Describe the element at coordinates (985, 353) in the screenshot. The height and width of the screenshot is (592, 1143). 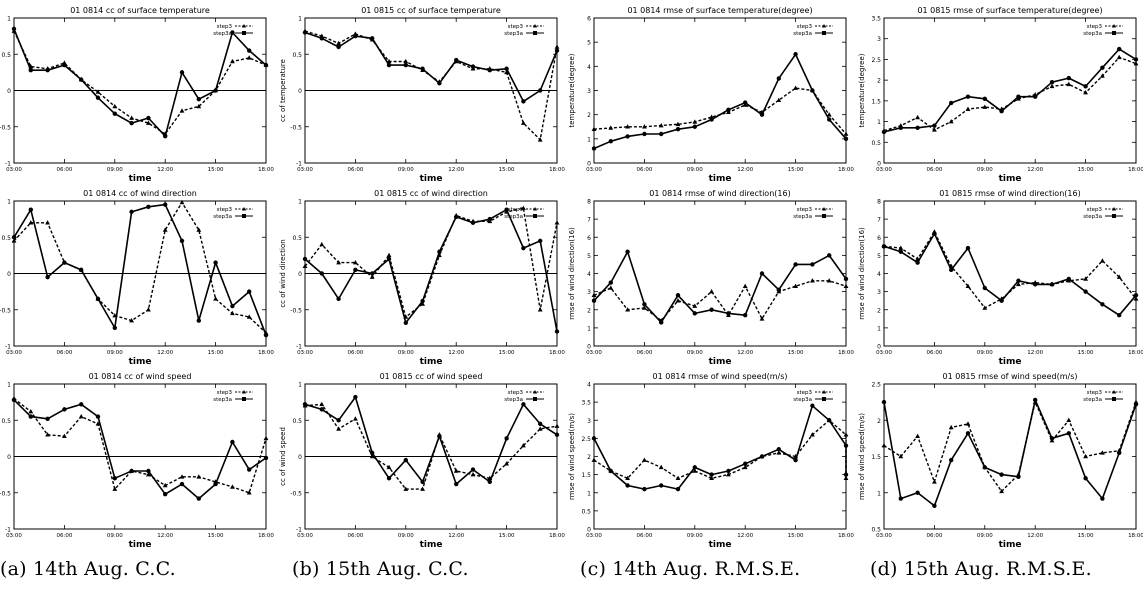
I see `x-tick-label: 09:00` at that location.